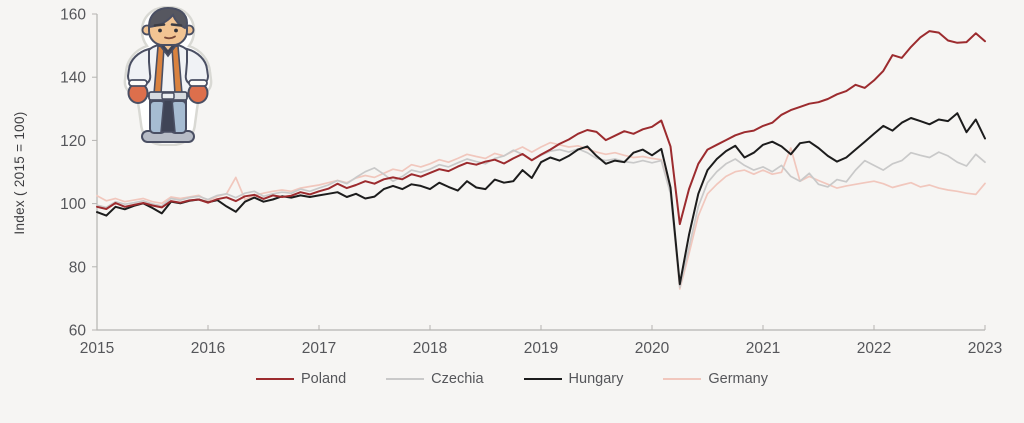 This screenshot has height=423, width=1024. I want to click on left-arm-sleeve, so click(139, 66).